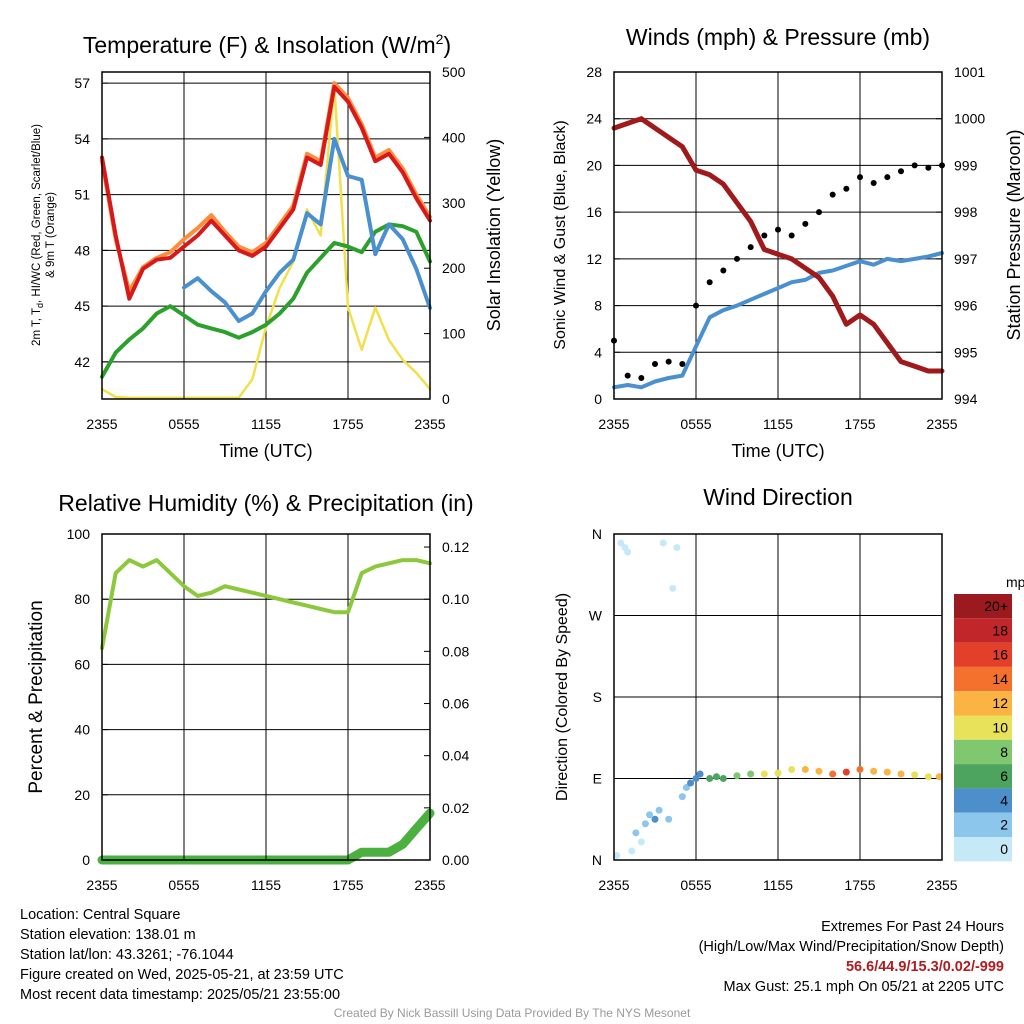  What do you see at coordinates (1000, 630) in the screenshot?
I see `legend-label: 18` at bounding box center [1000, 630].